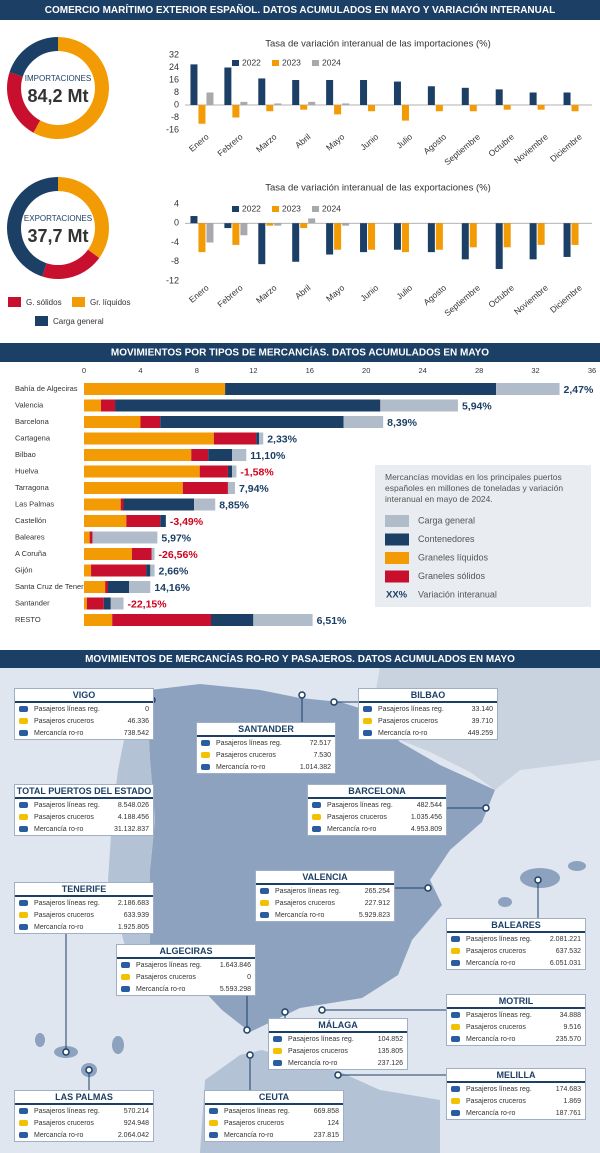  What do you see at coordinates (172, 280) in the screenshot?
I see `y-tick-label: -12` at bounding box center [172, 280].